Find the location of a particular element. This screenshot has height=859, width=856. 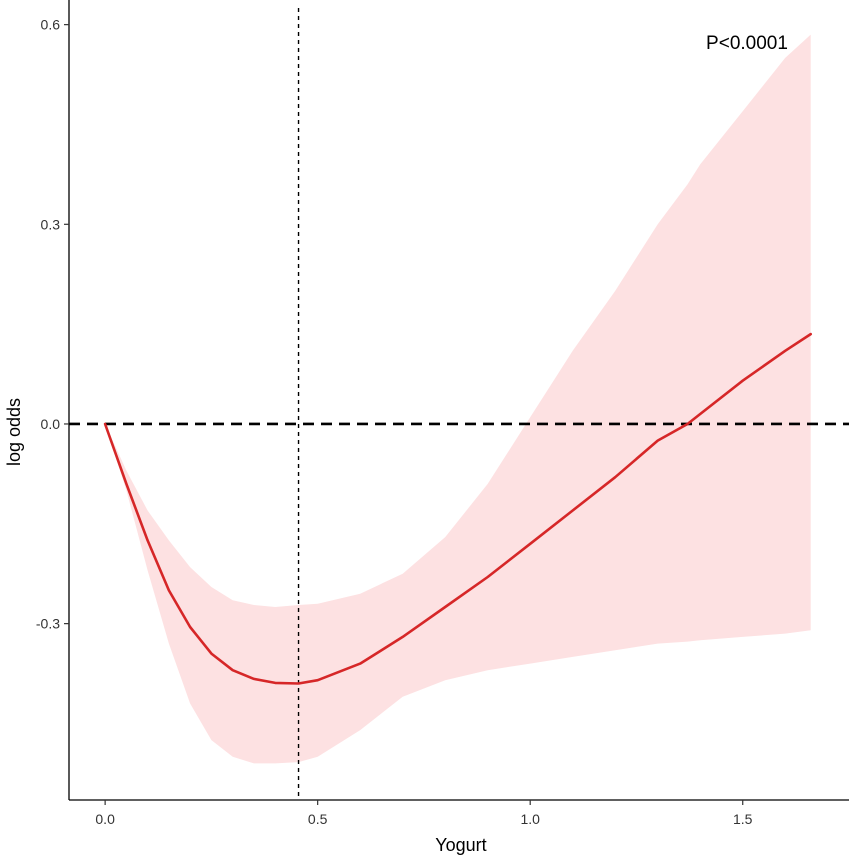

y-tick-label: -0.3 is located at coordinates (48, 624).